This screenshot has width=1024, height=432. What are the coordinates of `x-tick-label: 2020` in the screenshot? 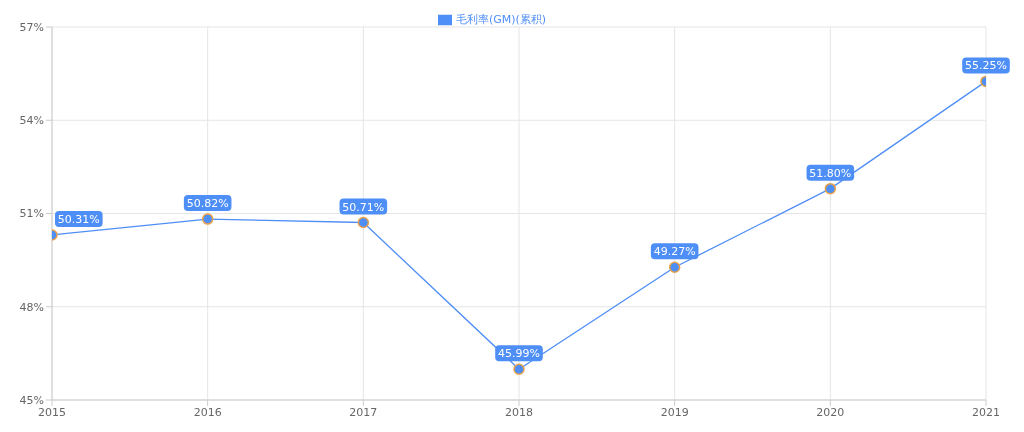 It's located at (830, 412).